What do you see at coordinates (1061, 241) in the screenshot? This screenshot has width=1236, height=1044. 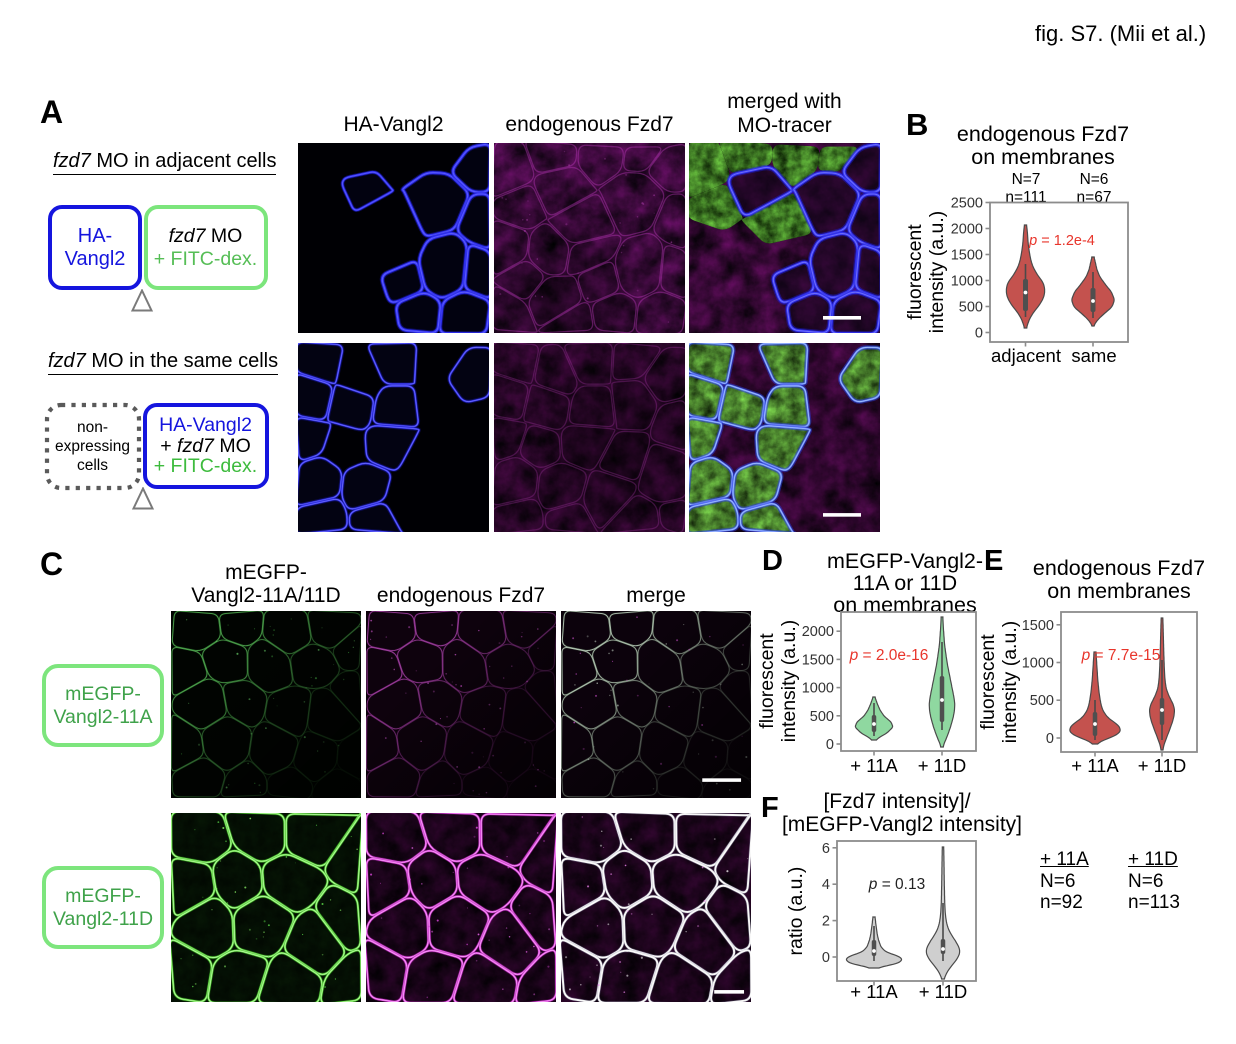 I see `svg-text: p = 1.2e-4` at bounding box center [1061, 241].